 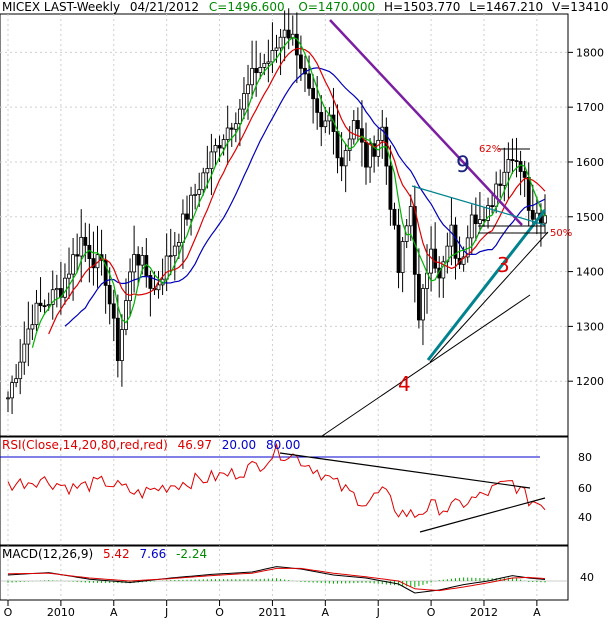 What do you see at coordinates (486, 285) in the screenshot?
I see `teal-support-line` at bounding box center [486, 285].